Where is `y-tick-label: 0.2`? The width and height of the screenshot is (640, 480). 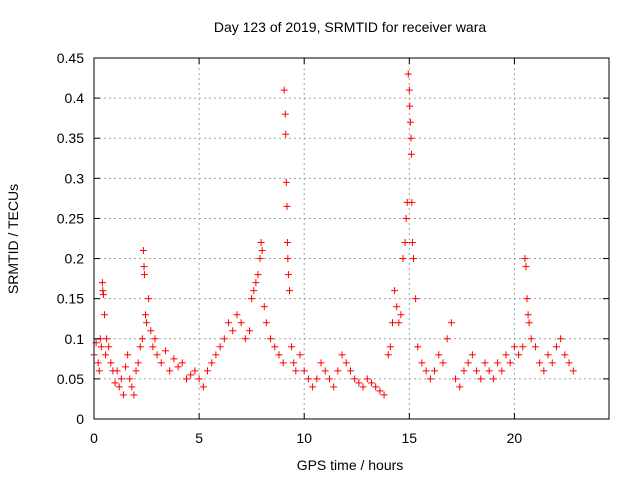 y-tick-label: 0.2 is located at coordinates (75, 259).